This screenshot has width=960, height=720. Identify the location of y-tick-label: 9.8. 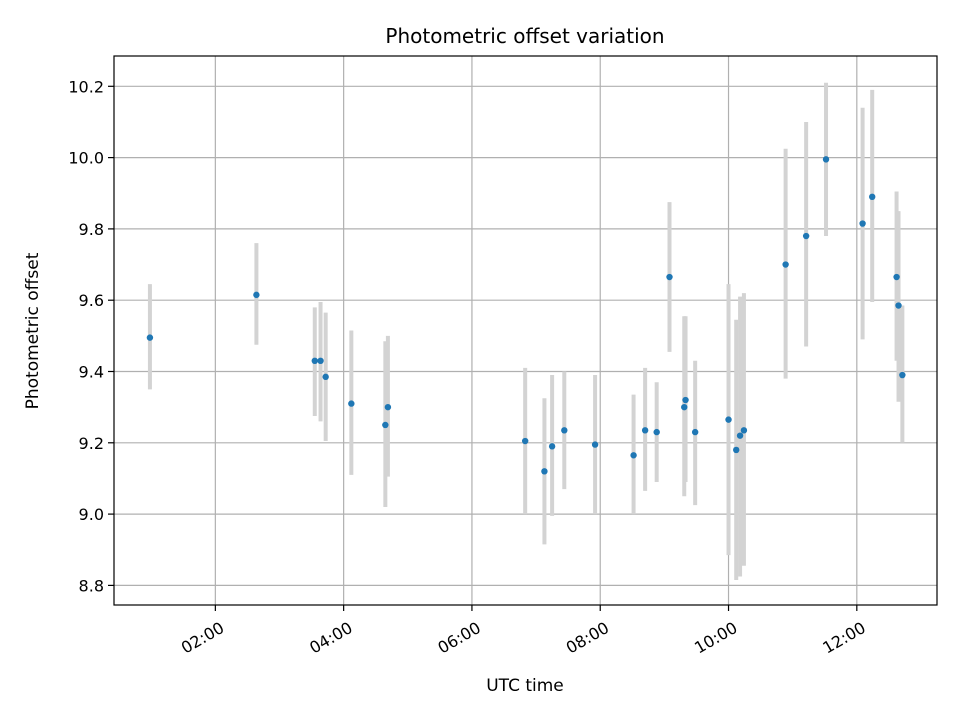
(91, 229).